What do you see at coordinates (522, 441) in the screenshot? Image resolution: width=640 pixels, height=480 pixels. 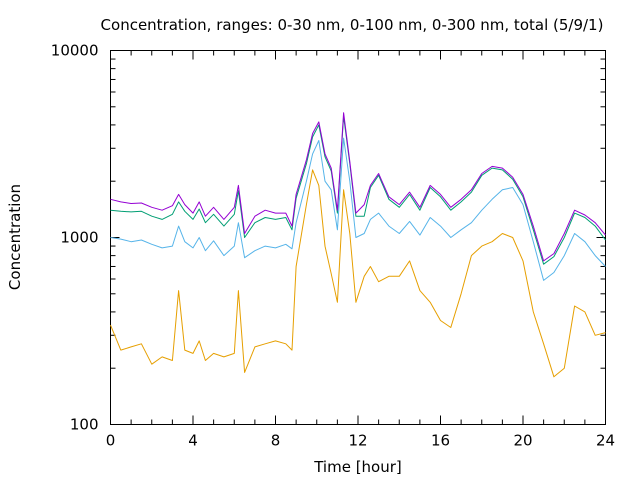 I see `x-tick-label: 20` at bounding box center [522, 441].